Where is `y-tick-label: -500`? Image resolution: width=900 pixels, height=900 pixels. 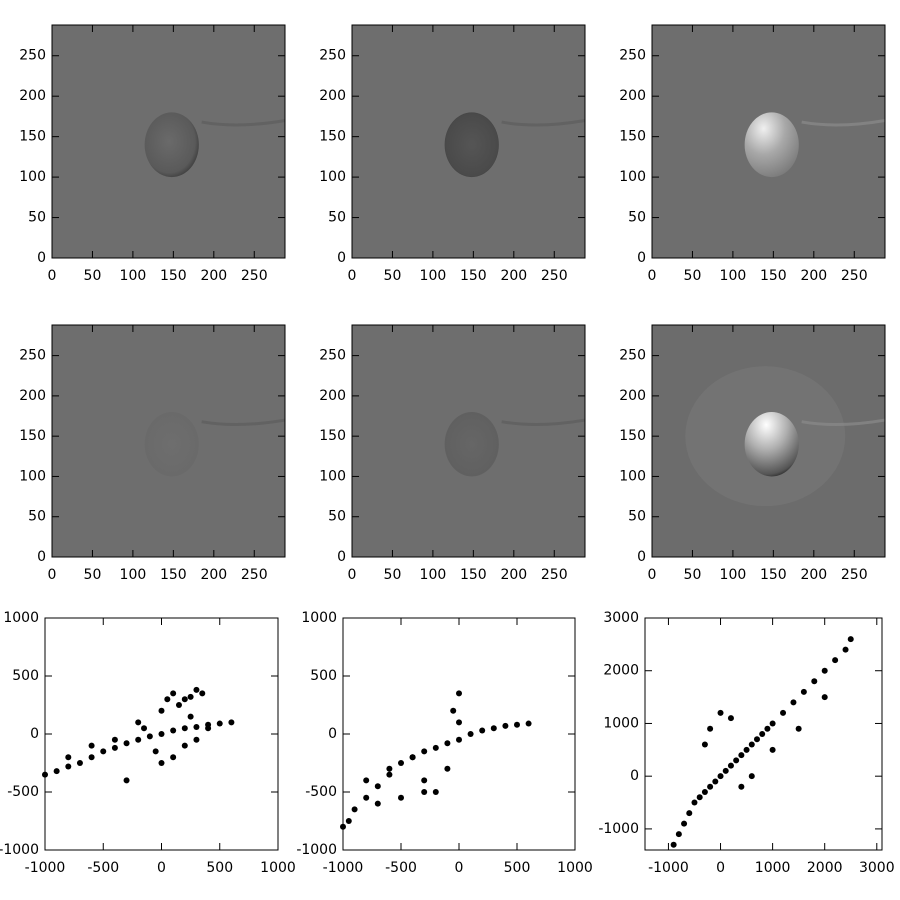 y-tick-label: -500 is located at coordinates (23, 792).